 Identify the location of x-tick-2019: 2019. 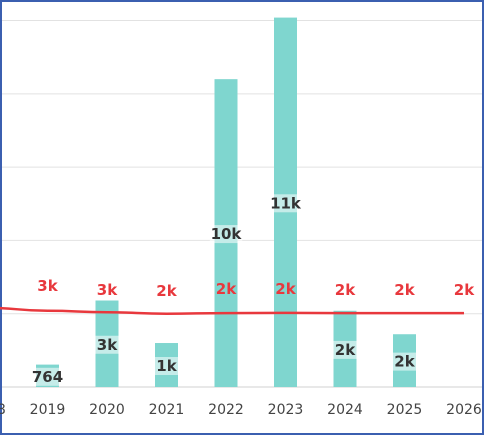
(48, 410).